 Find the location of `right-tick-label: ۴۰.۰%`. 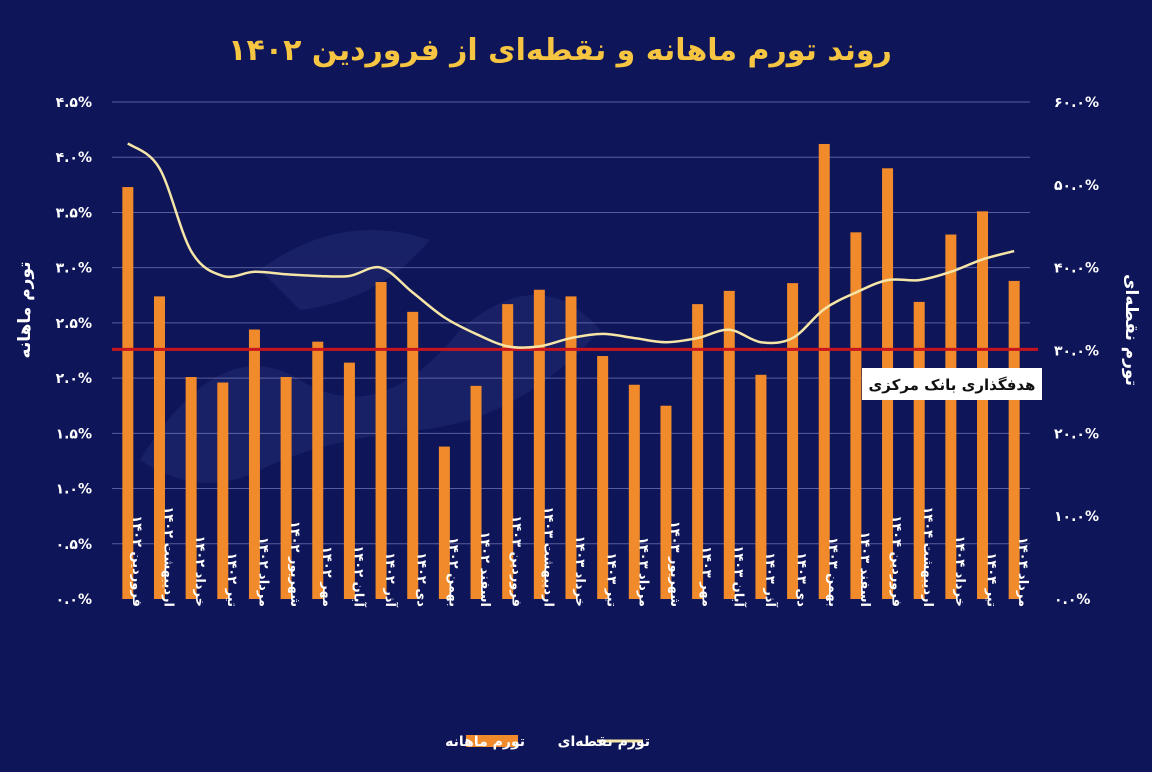

right-tick-label: ۴۰.۰% is located at coordinates (1076, 269).